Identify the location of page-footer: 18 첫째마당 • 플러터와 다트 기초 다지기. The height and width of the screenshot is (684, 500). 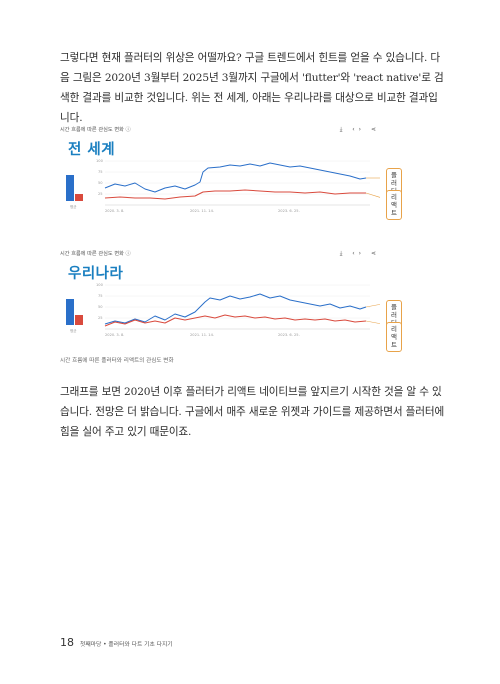
(116, 642).